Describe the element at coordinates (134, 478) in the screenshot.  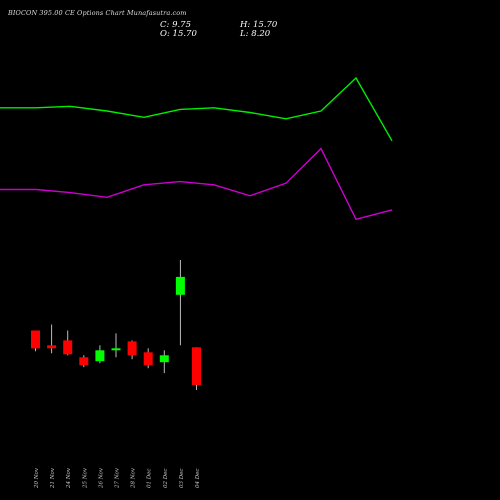
I see `x-axis-label: 28 Nov` at that location.